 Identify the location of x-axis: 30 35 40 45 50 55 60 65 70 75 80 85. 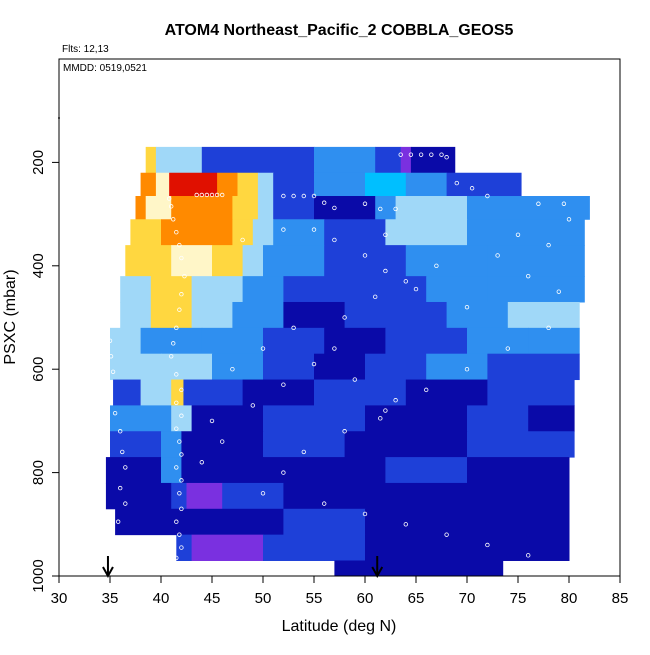
(340, 591).